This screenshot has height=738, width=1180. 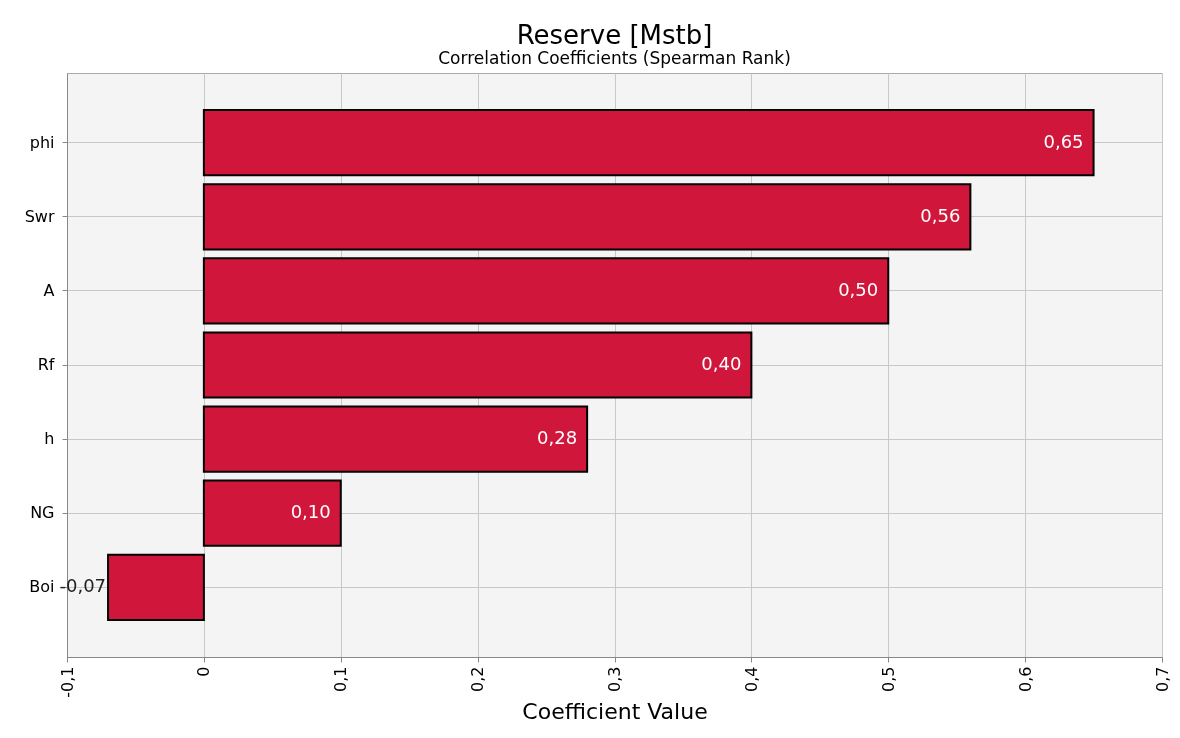 I want to click on y-tick-label: NG, so click(x=42, y=513).